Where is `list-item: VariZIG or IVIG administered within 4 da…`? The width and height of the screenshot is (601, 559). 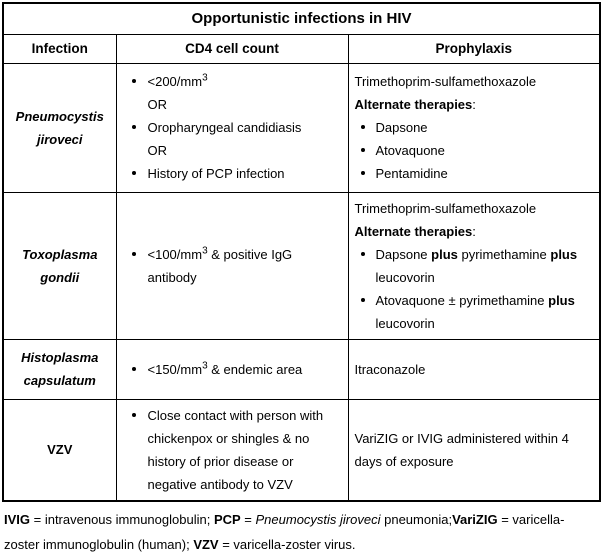 list-item: VariZIG or IVIG administered within 4 da… is located at coordinates (474, 450).